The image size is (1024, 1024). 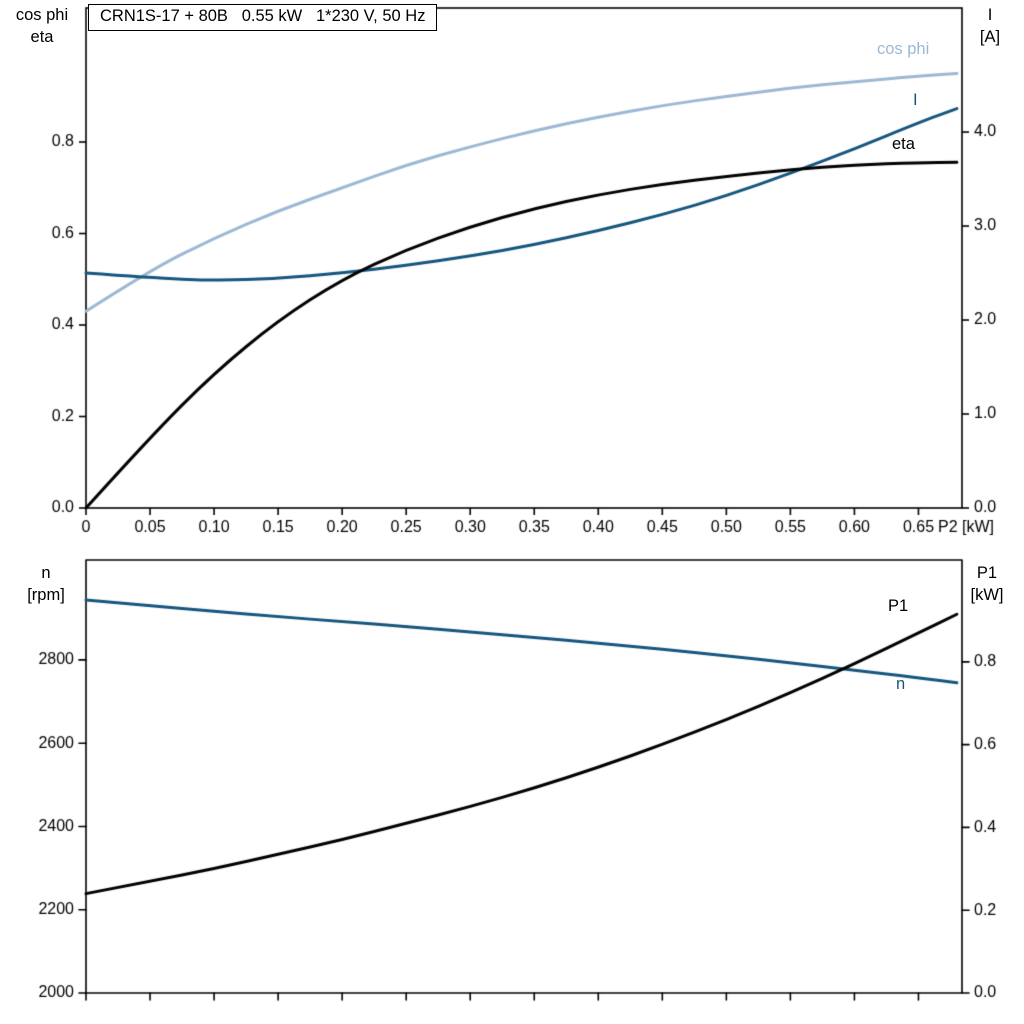 What do you see at coordinates (903, 49) in the screenshot?
I see `curve-label-cosphi: cos phi` at bounding box center [903, 49].